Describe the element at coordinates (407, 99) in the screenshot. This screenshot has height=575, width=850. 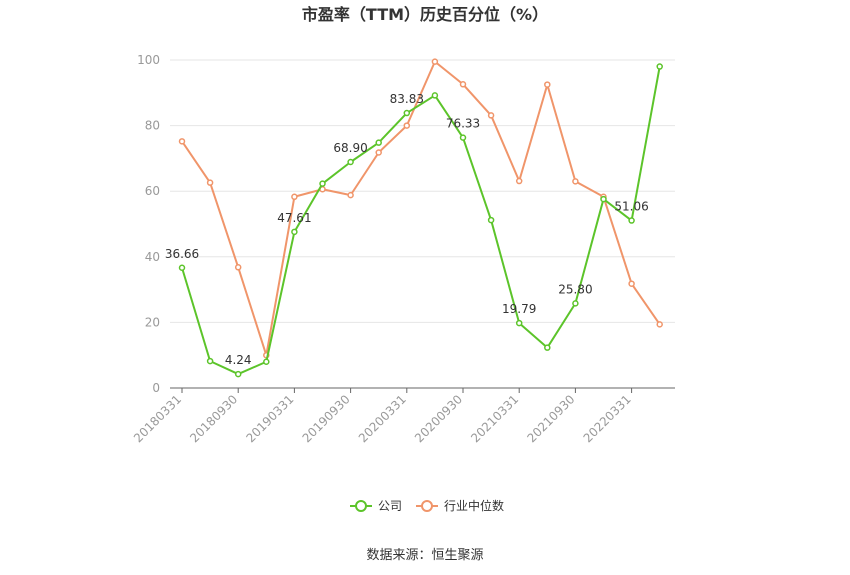
I see `data-label: 83.83` at that location.